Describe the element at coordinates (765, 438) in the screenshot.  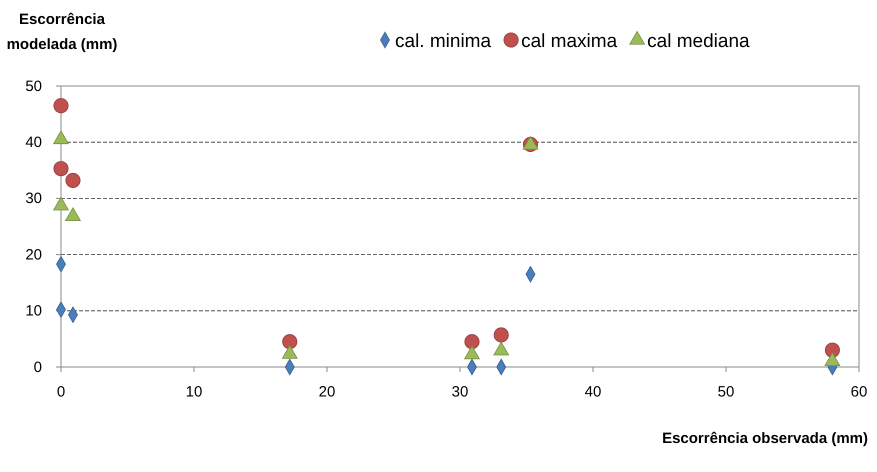
I see `x-axis-title: Escorrência observada (mm)` at that location.